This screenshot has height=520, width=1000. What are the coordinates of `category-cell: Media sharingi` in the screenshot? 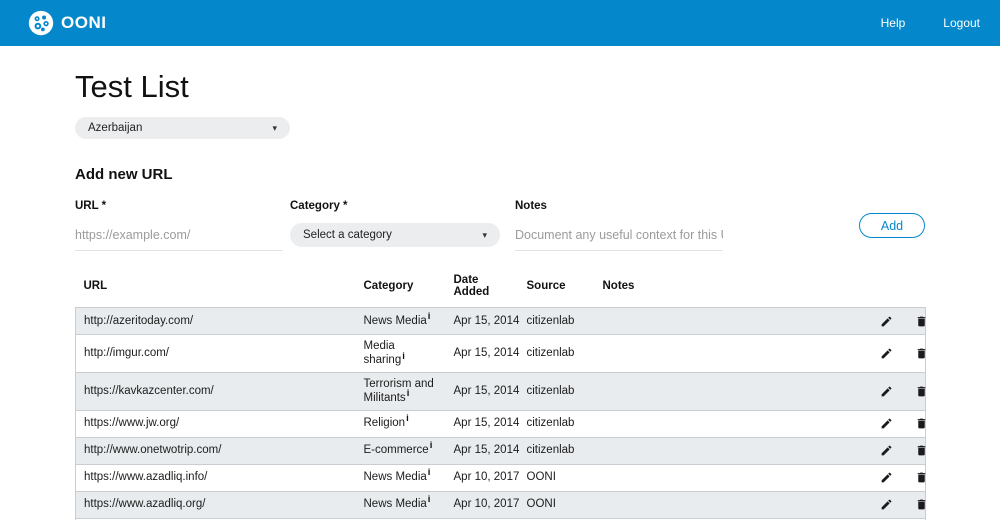 It's located at (384, 353).